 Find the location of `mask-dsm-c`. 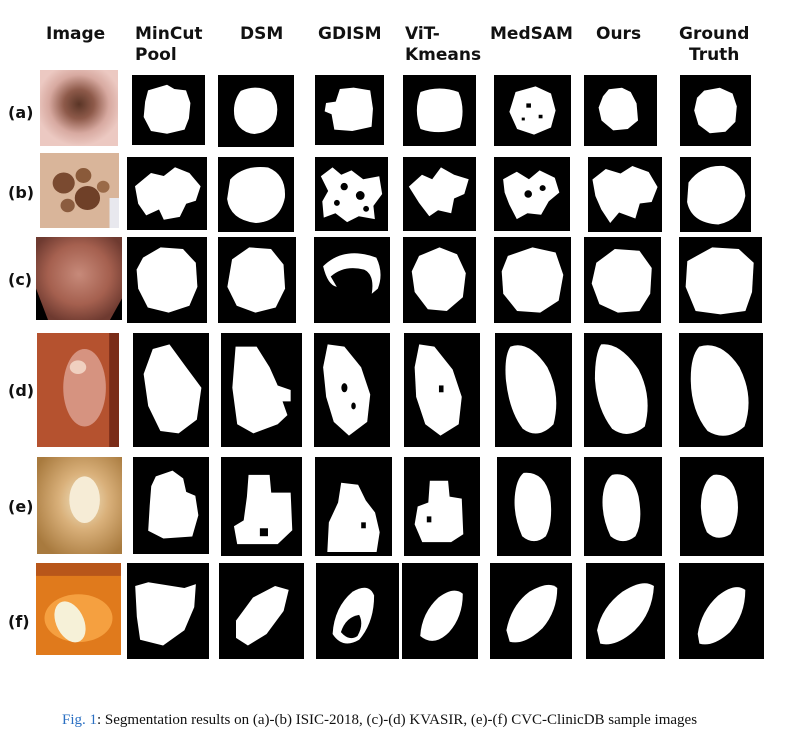

mask-dsm-c is located at coordinates (257, 280).